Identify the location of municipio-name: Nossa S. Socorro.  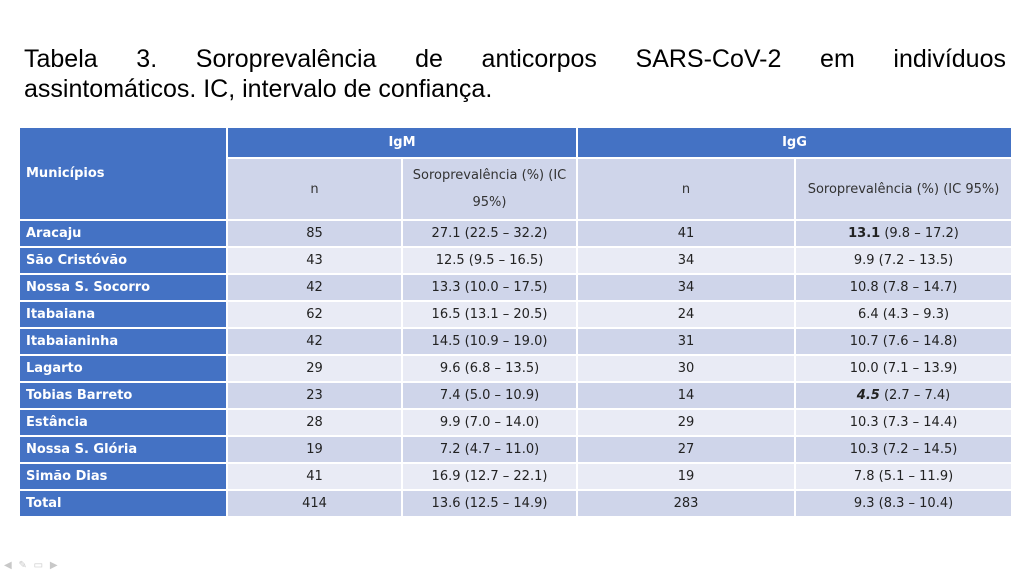
(123, 287).